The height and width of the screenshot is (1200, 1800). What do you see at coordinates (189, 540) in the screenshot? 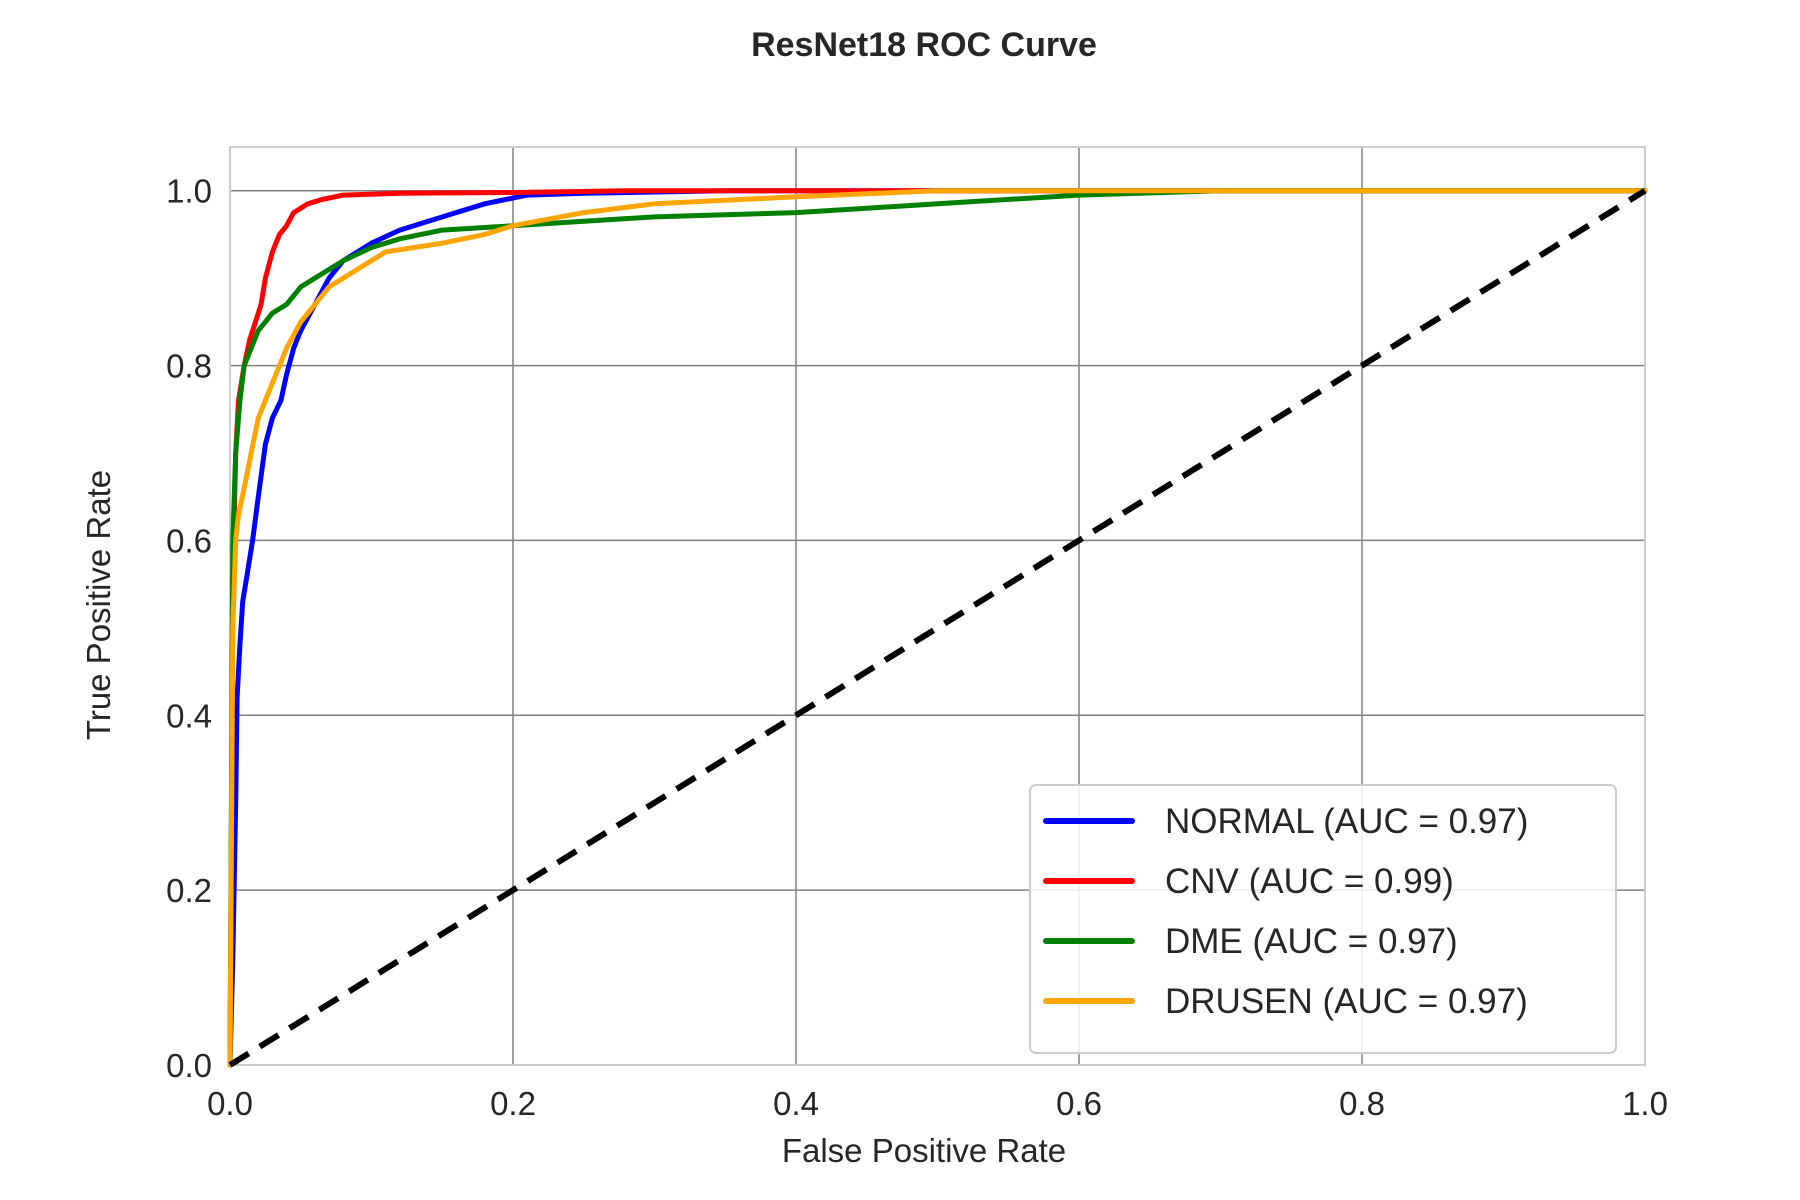
I see `y-tick-label: 0.6` at bounding box center [189, 540].